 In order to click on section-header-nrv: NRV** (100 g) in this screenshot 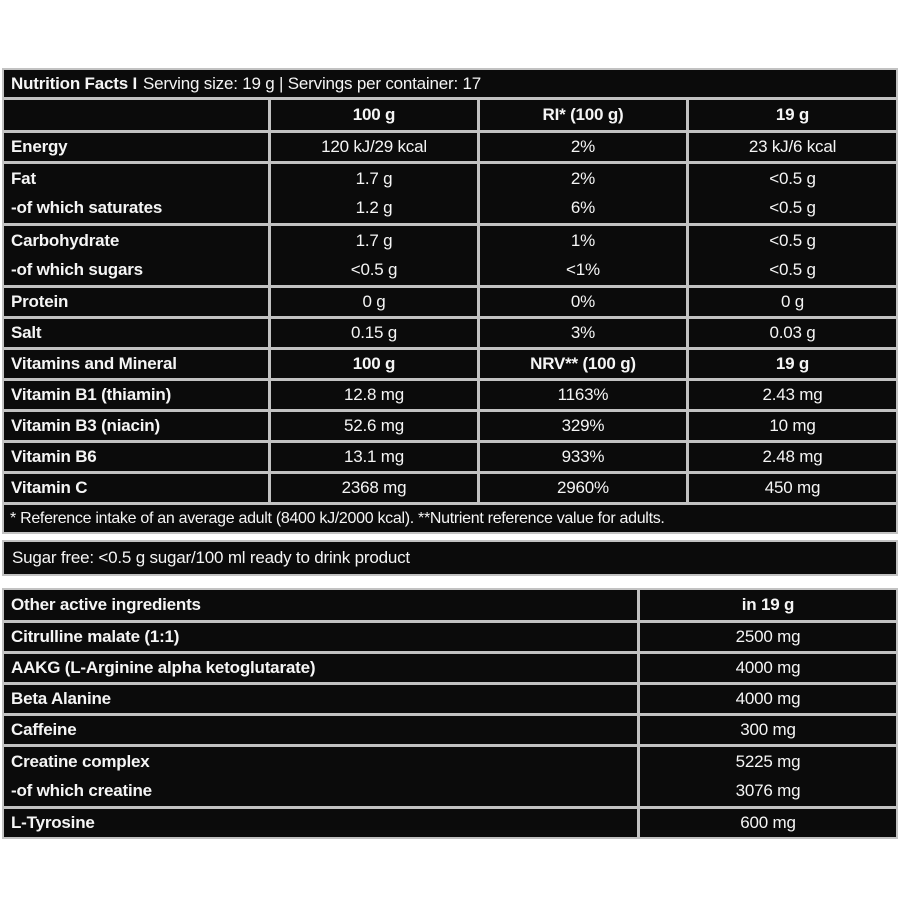, I will do `click(583, 364)`.